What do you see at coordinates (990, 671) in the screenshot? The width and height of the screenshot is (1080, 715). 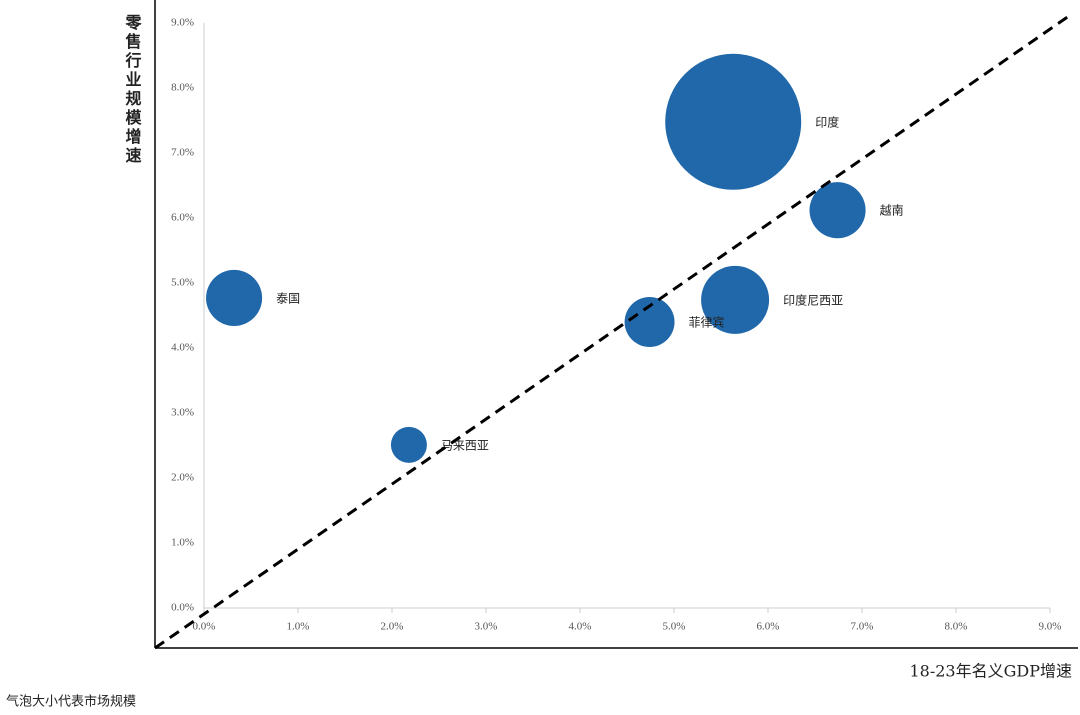 I see `x-axis-label: 18-23年名义GDP增速` at bounding box center [990, 671].